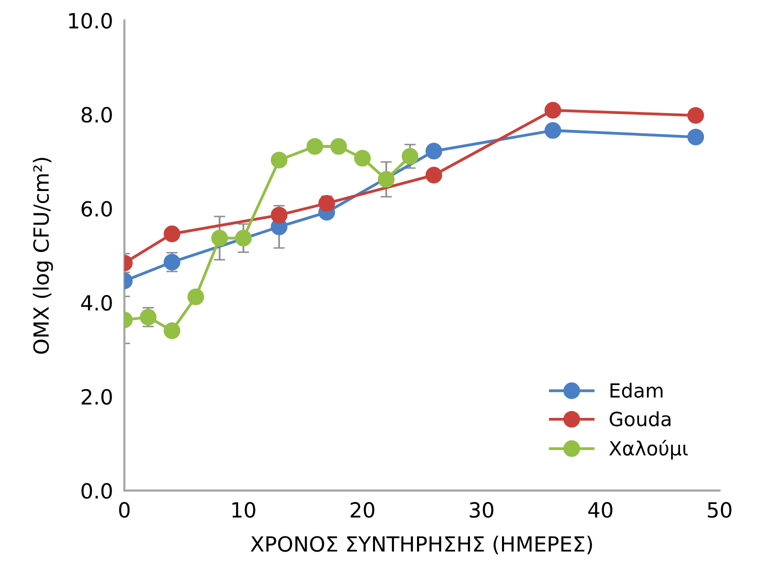 Image resolution: width=763 pixels, height=584 pixels. Describe the element at coordinates (97, 114) in the screenshot. I see `y-tick-label: 8.0` at that location.